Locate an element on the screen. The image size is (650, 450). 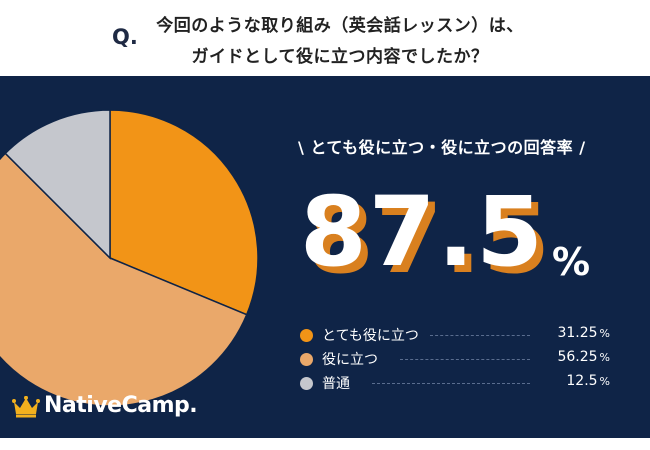
legend-value: 31.25% is located at coordinates (583, 333).